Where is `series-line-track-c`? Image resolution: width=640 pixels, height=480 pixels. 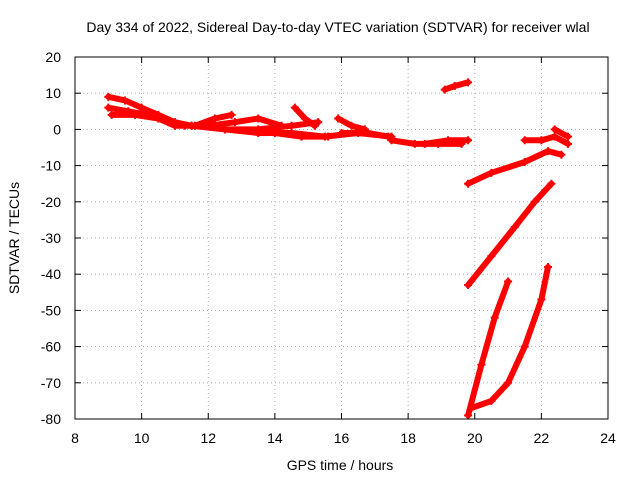
series-line-track-c is located at coordinates (143, 120).